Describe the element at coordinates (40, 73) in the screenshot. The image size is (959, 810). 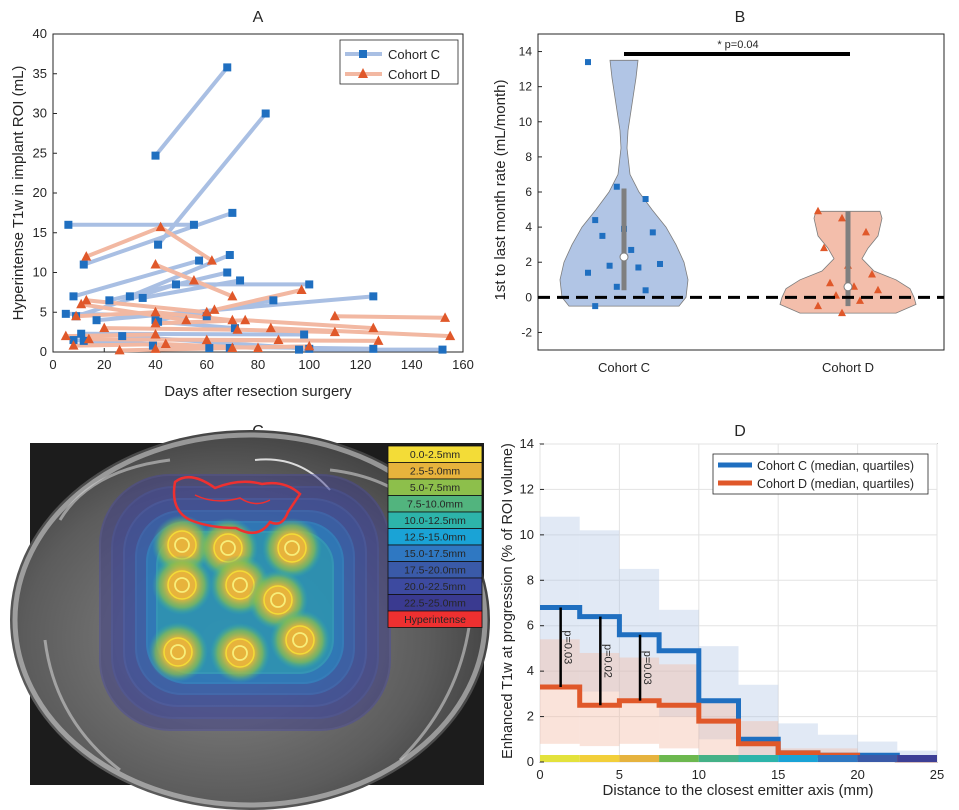
I see `y-tick-label: 35` at that location.